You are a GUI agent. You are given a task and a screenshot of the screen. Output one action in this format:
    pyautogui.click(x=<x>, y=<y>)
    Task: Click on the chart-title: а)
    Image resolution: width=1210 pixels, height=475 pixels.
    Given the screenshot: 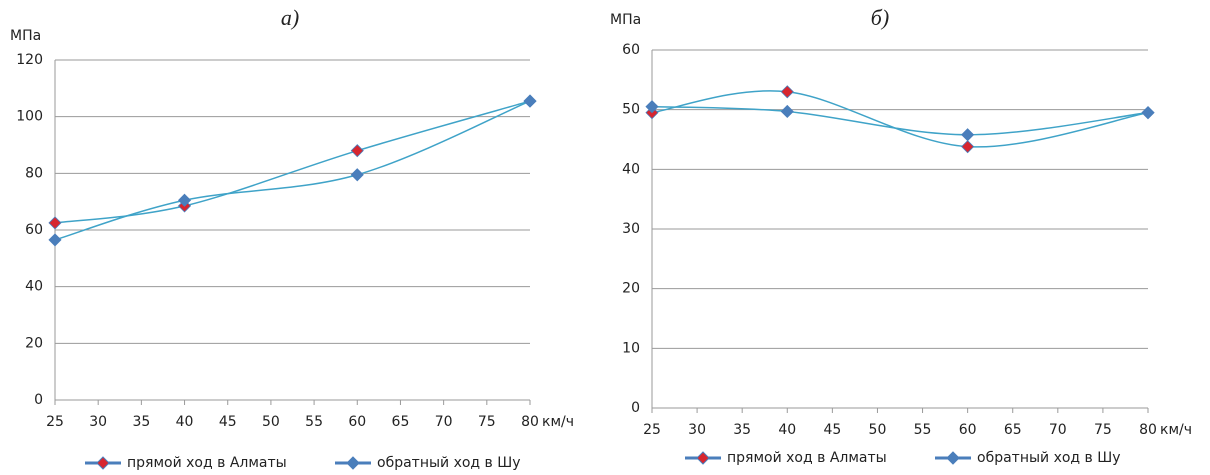 What is the action you would take?
    pyautogui.click(x=290, y=17)
    